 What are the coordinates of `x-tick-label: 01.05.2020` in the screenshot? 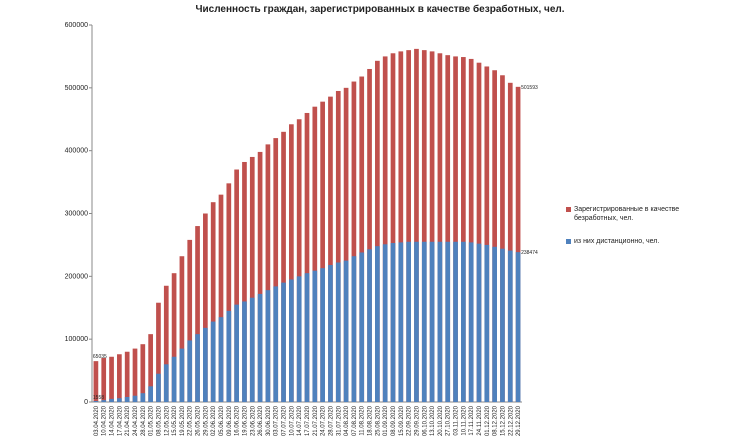 It's located at (152, 420).